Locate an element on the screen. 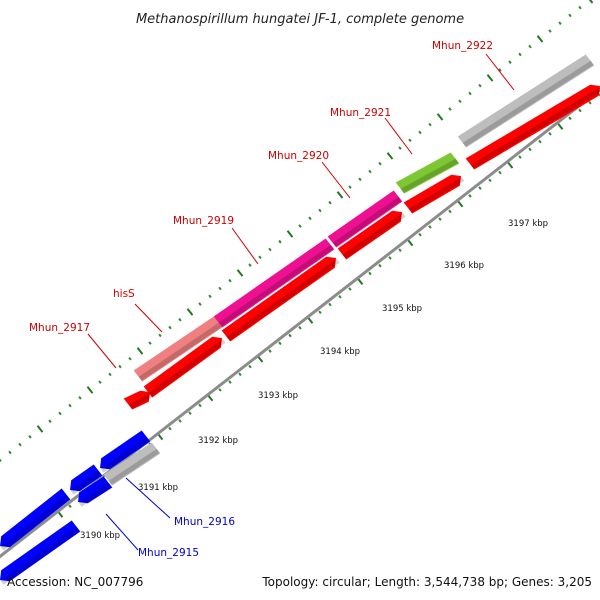 The width and height of the screenshot is (600, 600). gene-bar-hiss-shade is located at coordinates (276, 285).